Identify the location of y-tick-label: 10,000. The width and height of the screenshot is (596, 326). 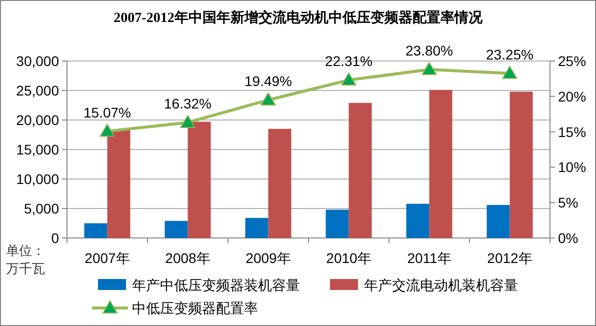
(38, 179).